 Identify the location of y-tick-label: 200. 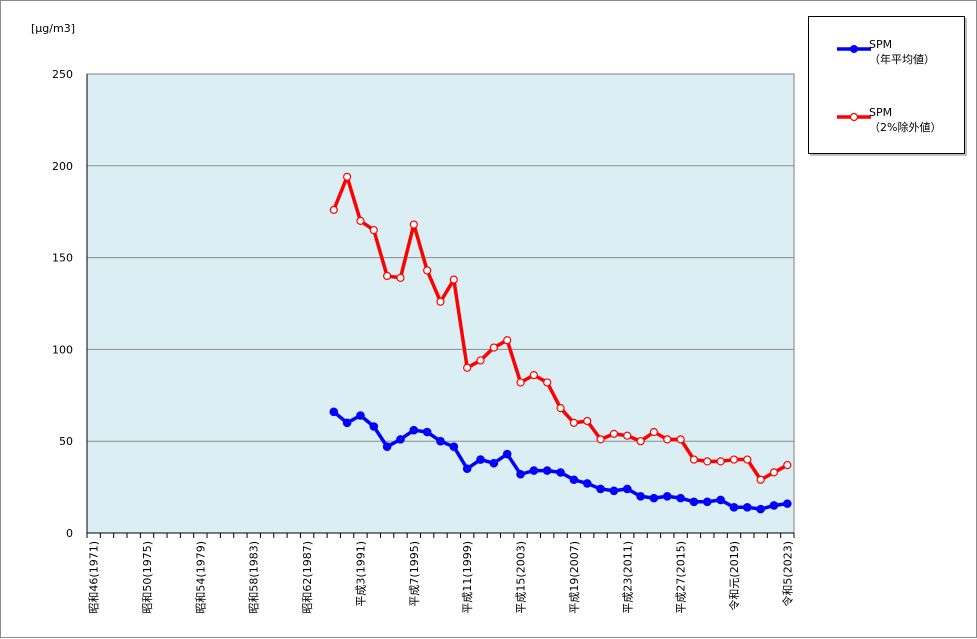
(62, 166).